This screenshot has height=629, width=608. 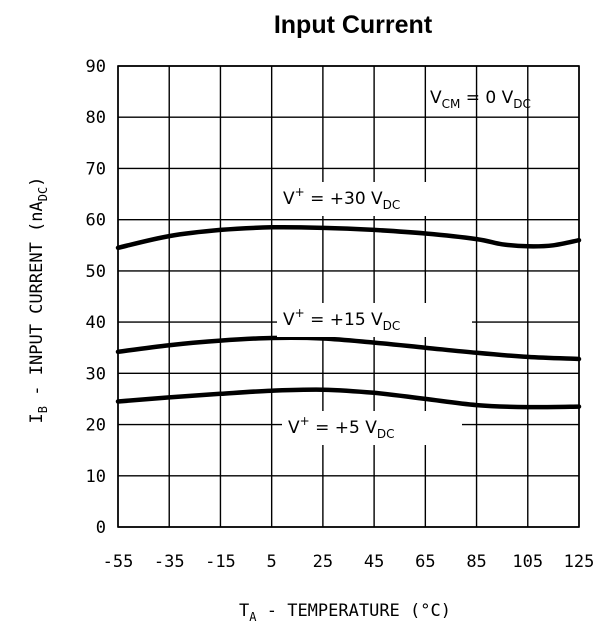 I want to click on x-tick-label-5: 45, so click(x=374, y=562).